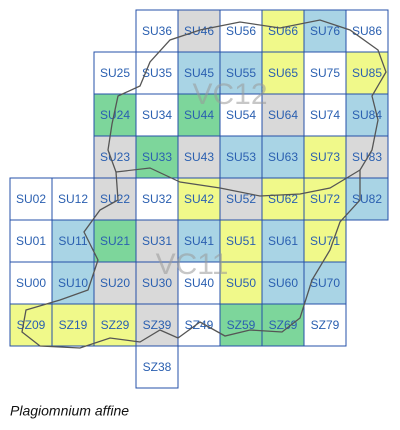  I want to click on cell-label: SU84, so click(367, 115).